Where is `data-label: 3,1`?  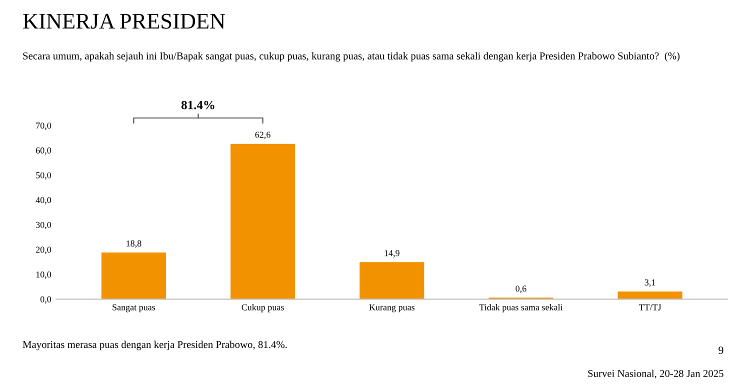
data-label: 3,1 is located at coordinates (650, 283).